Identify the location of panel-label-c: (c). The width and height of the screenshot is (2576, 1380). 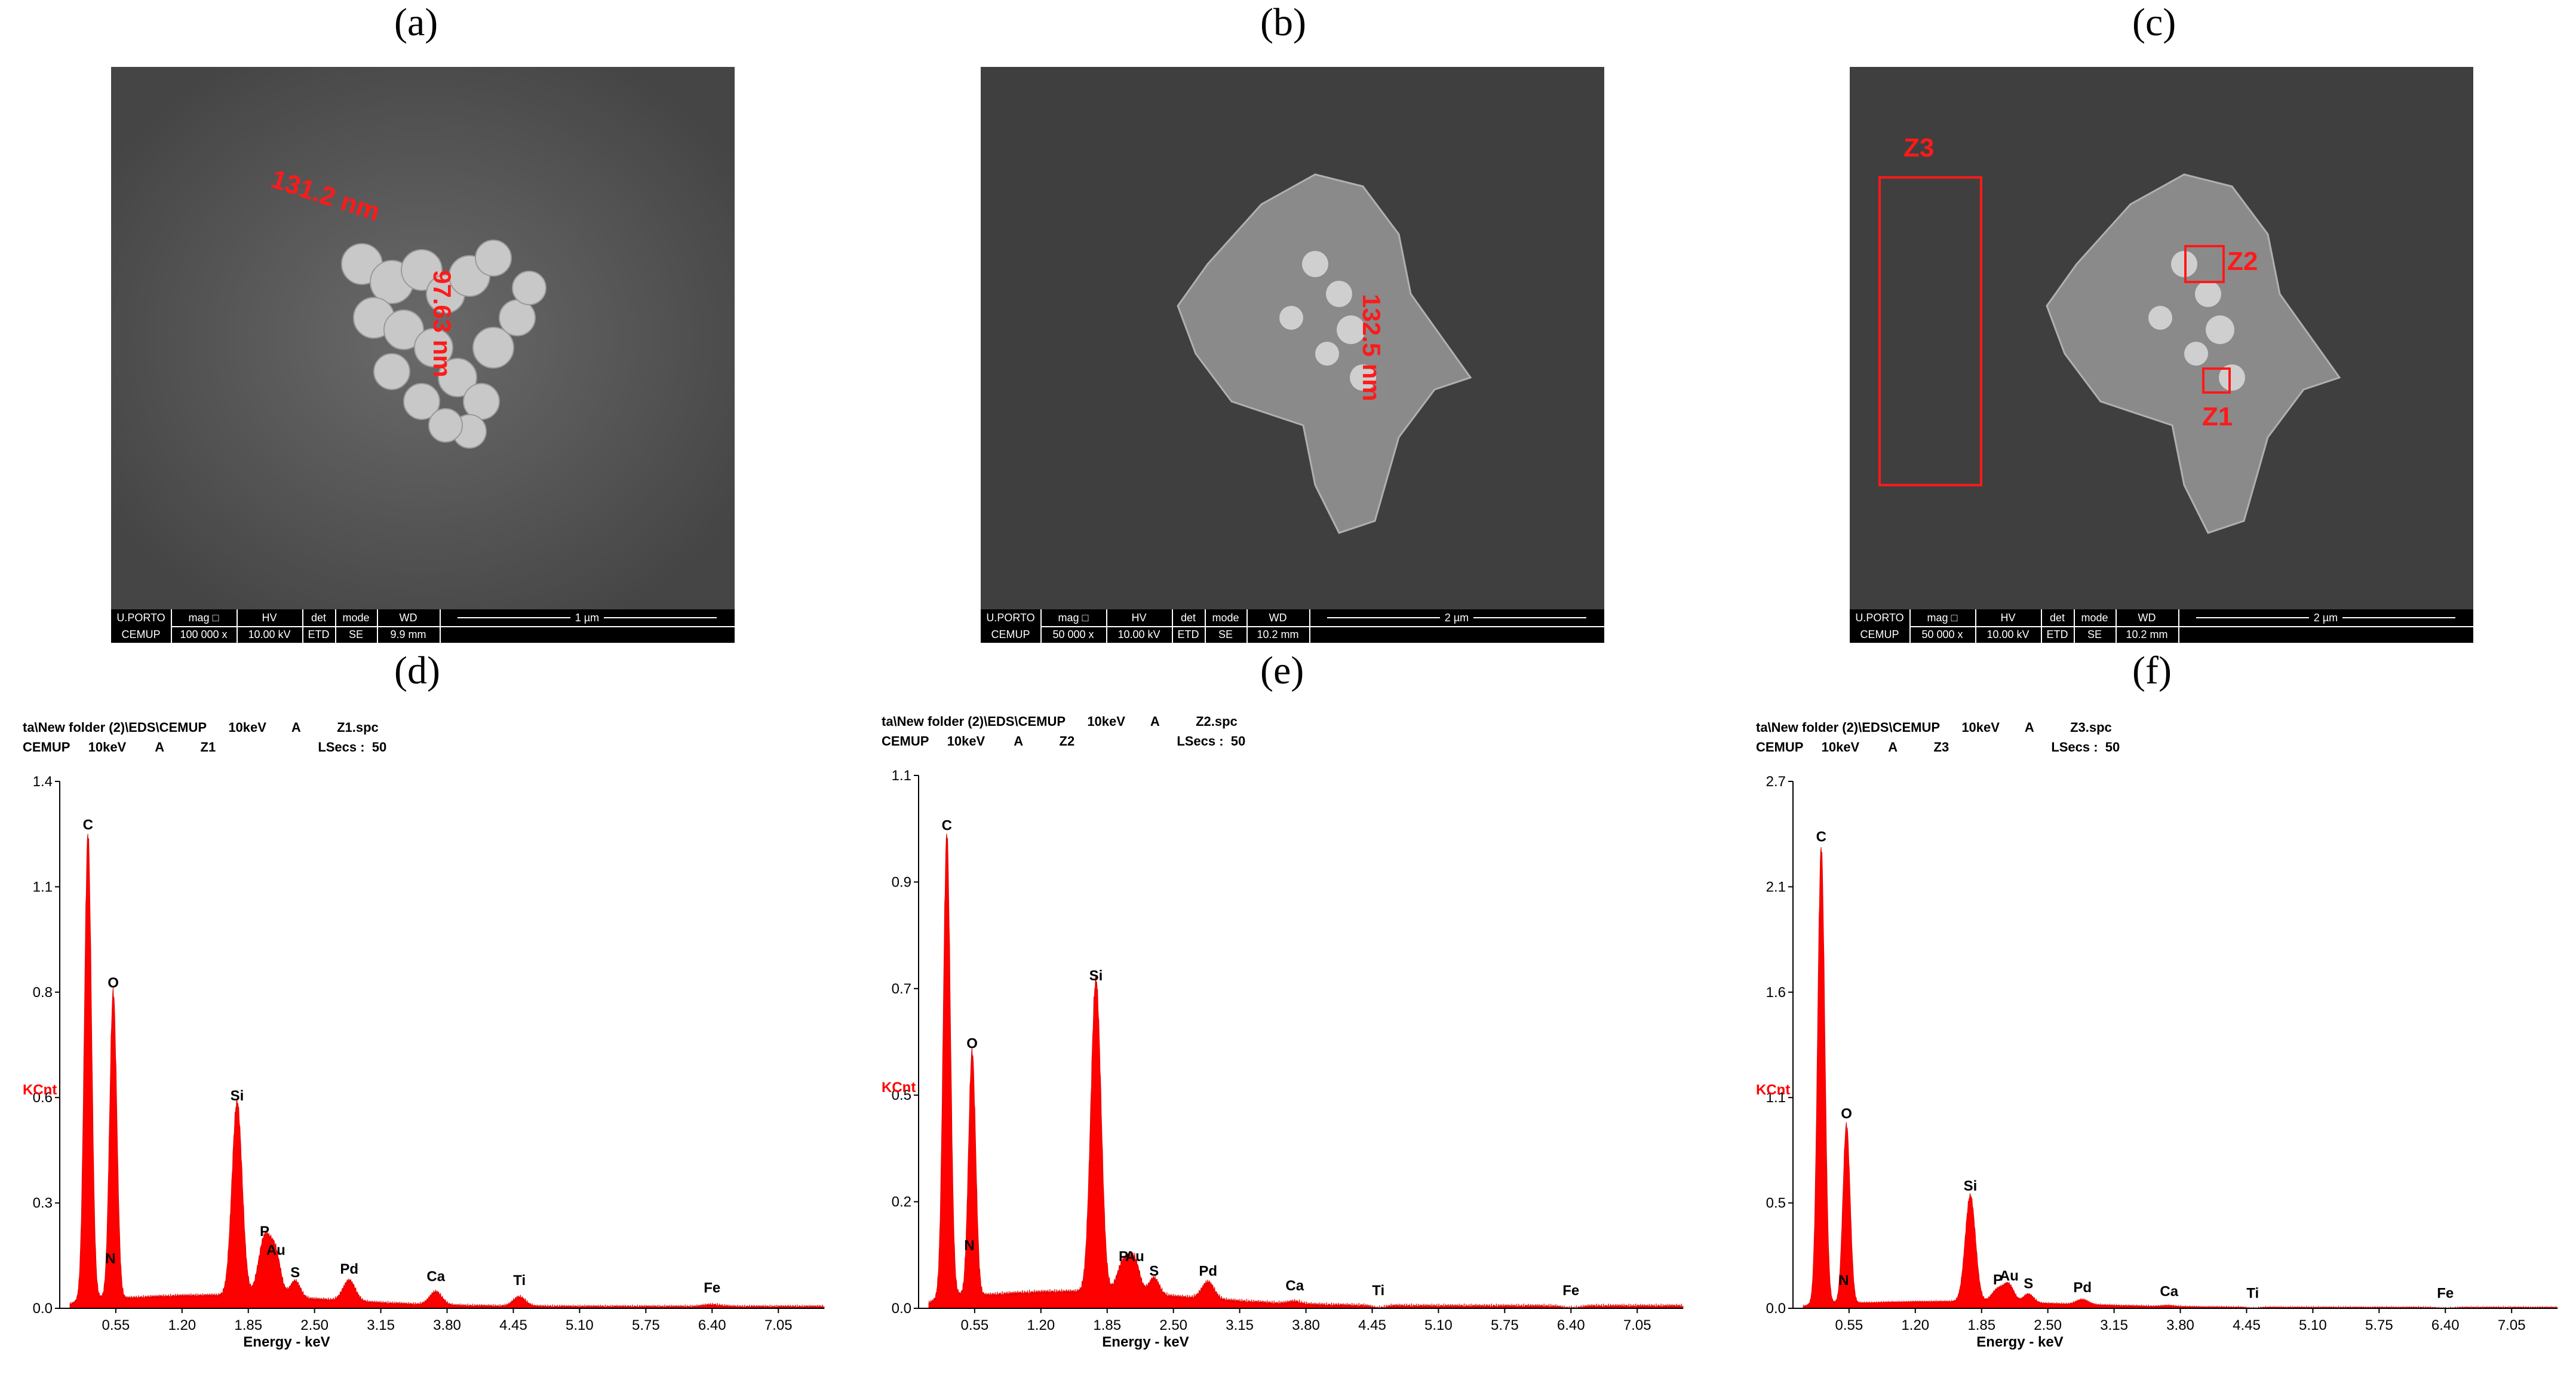
(2154, 23).